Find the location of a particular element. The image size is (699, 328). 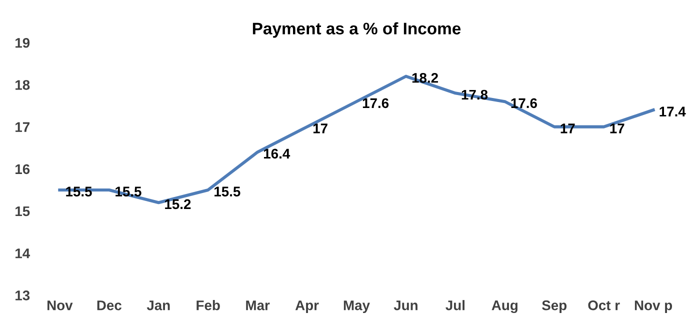

x-tick-label: Apr is located at coordinates (307, 307).